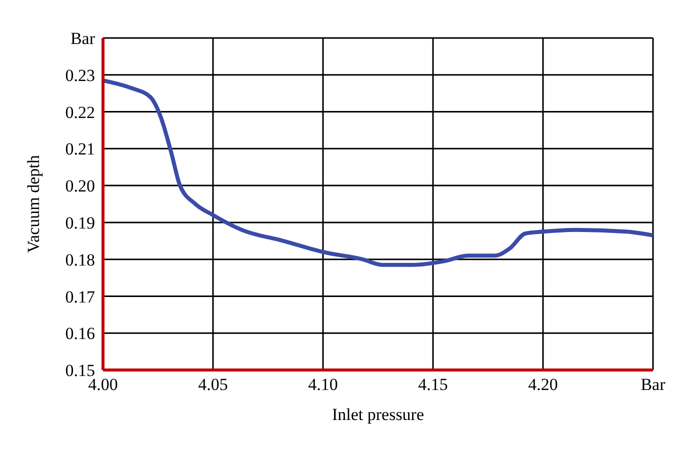  Describe the element at coordinates (378, 414) in the screenshot. I see `x-axis-title: Inlet pressure` at that location.